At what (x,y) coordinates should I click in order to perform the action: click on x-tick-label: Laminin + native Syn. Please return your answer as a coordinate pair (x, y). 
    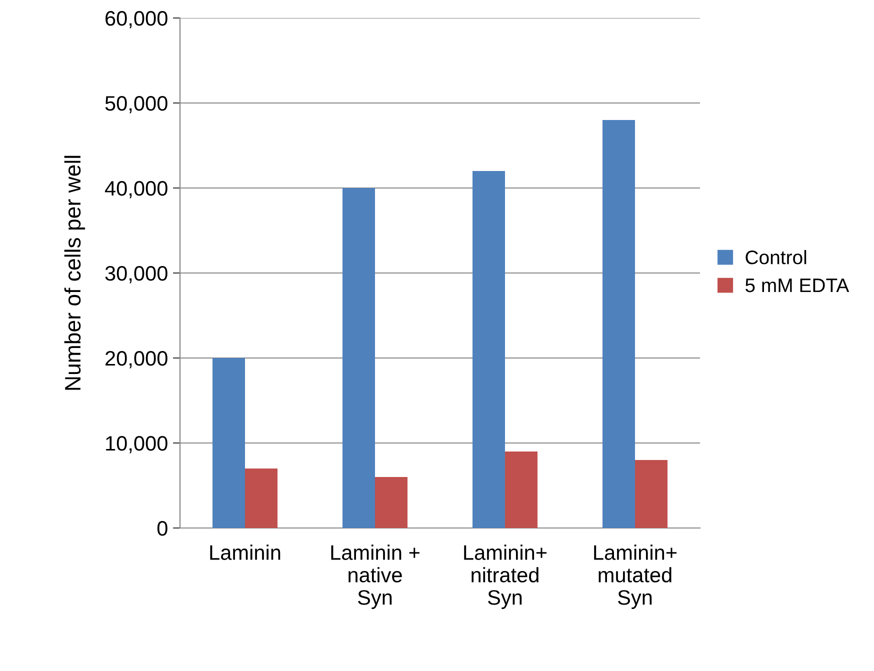
    Looking at the image, I should click on (375, 576).